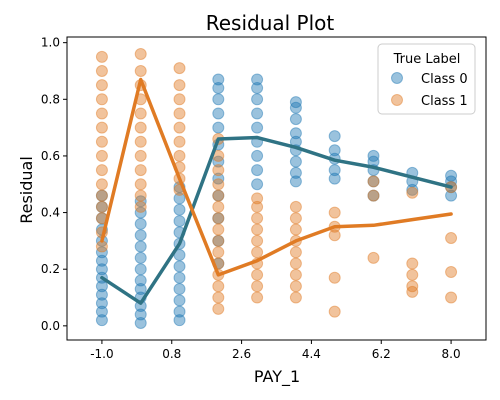  Describe the element at coordinates (270, 23) in the screenshot. I see `chart-title: Residual Plot` at that location.